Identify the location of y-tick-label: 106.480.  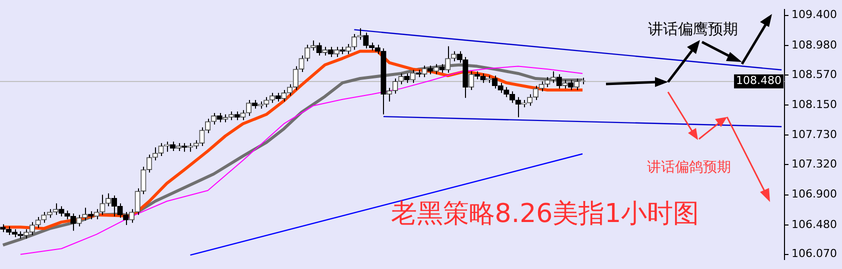
(815, 224).